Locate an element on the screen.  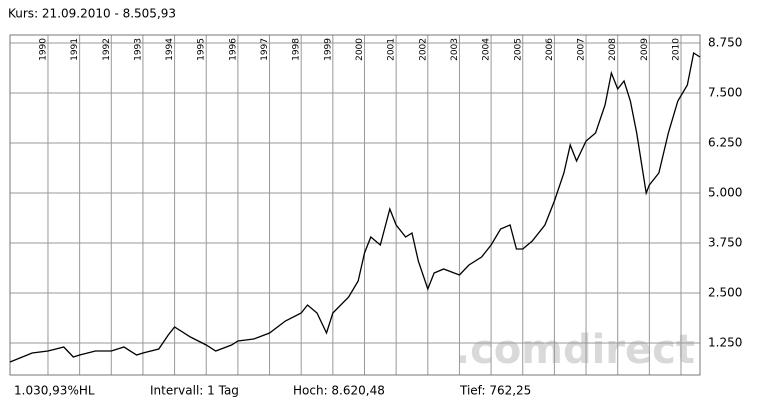
x-tick-label: 2001 is located at coordinates (392, 49).